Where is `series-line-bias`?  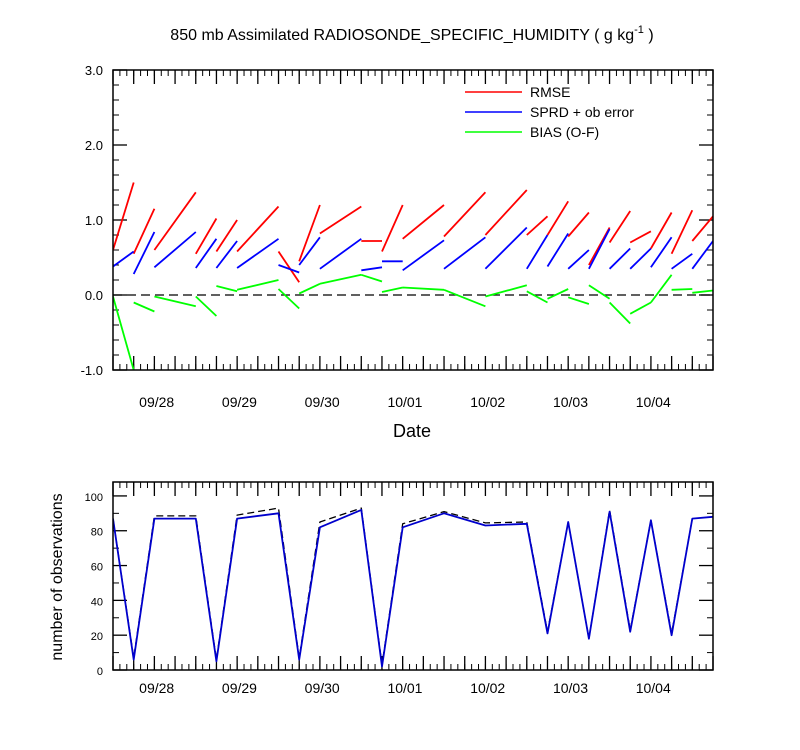
series-line-bias is located at coordinates (413, 321).